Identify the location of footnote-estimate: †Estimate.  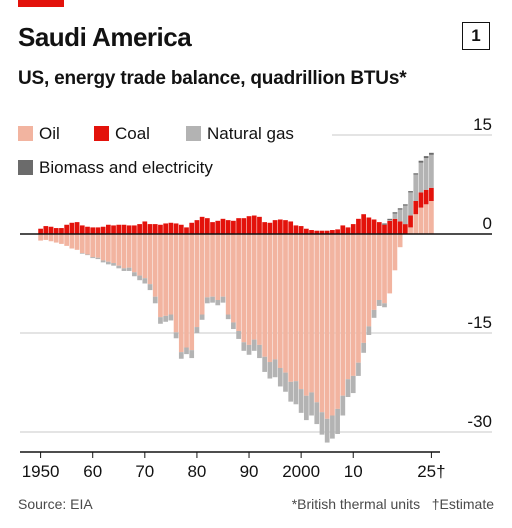
(462, 504).